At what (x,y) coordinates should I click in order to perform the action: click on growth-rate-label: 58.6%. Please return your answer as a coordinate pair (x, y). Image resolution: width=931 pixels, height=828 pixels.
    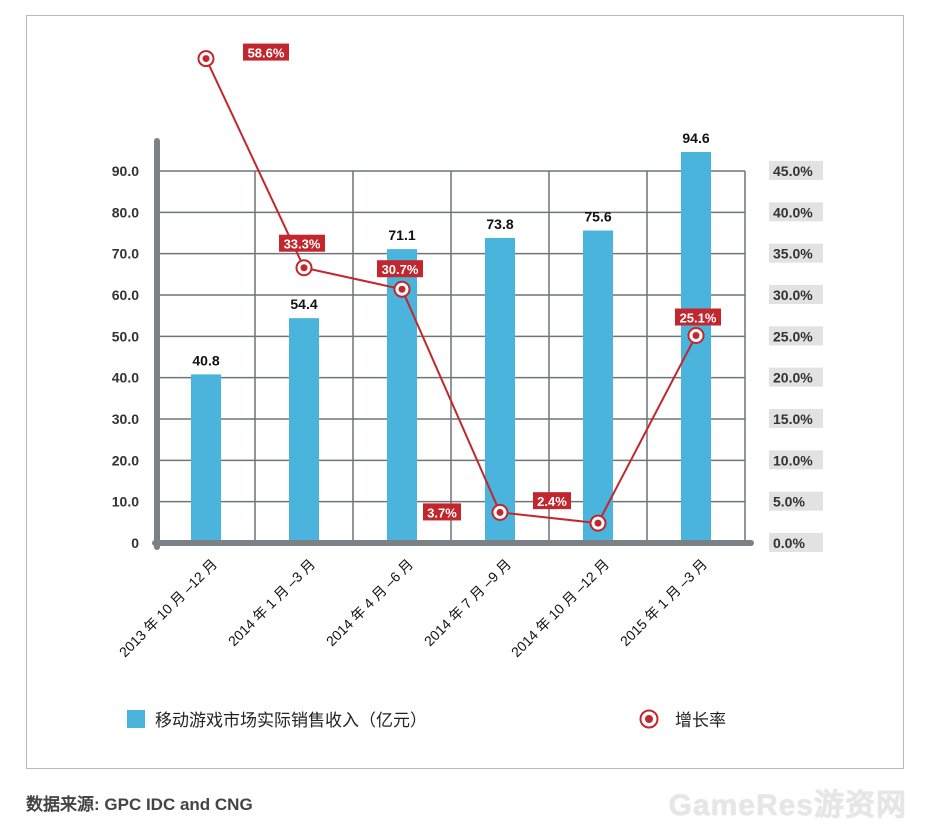
    Looking at the image, I should click on (266, 53).